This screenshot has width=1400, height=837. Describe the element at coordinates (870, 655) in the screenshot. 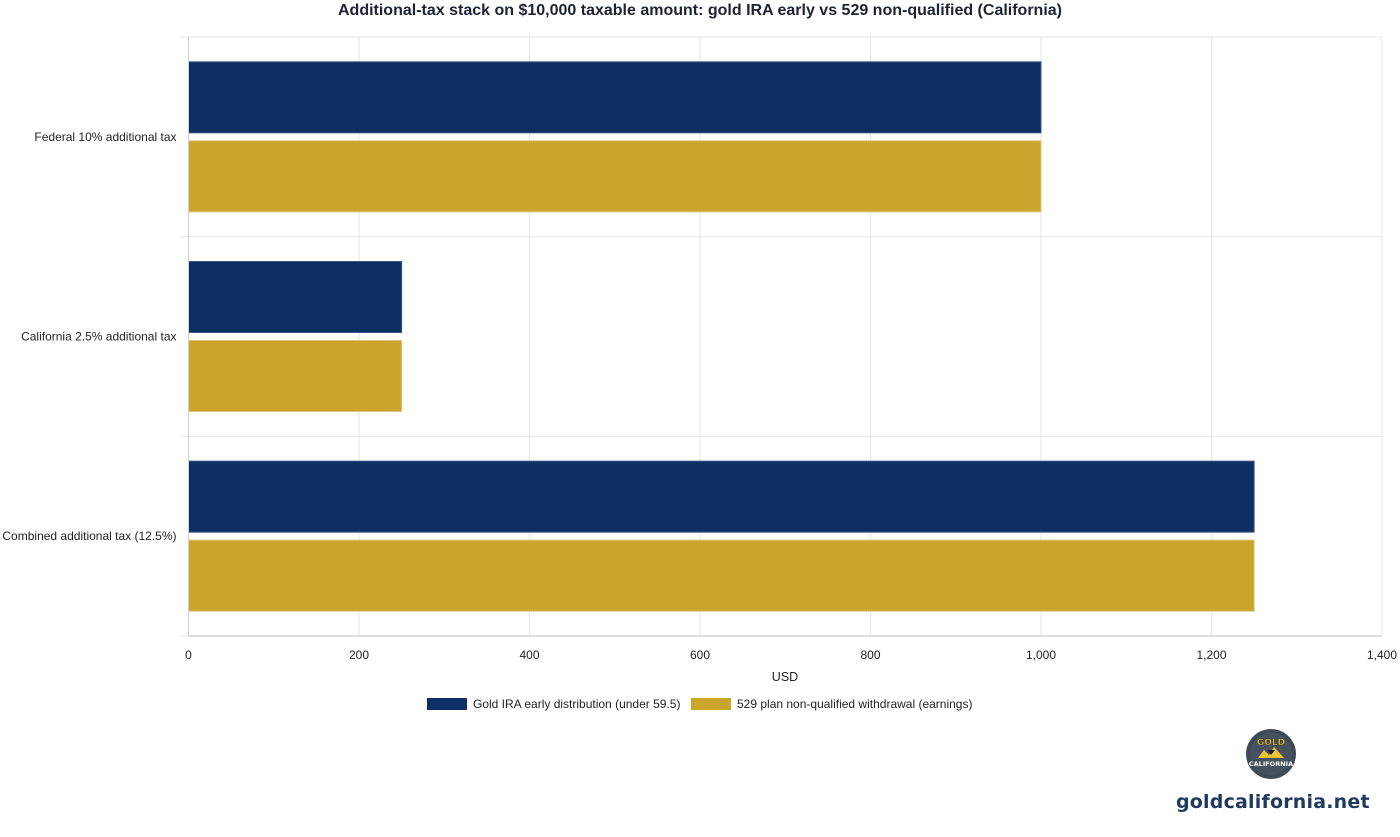

I see `x-tick-label: 800` at that location.